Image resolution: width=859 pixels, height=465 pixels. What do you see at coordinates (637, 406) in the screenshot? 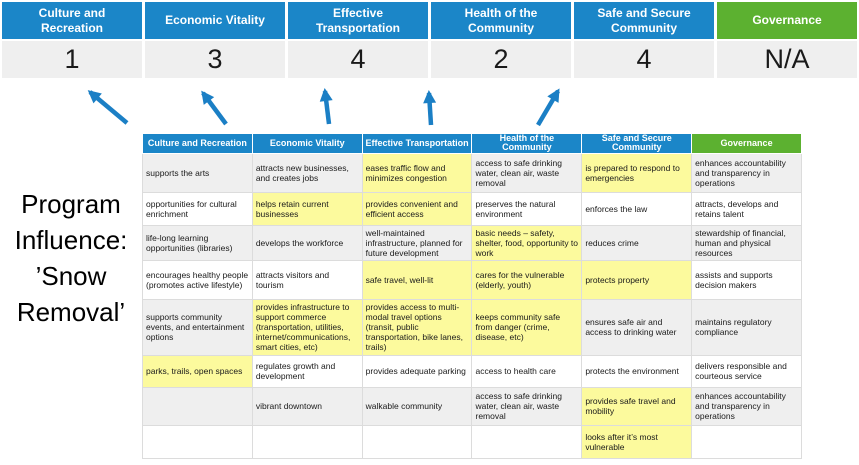
I see `matrix-cell-r7-safe-and-secure-community: provides safe travel and mobility` at bounding box center [637, 406].